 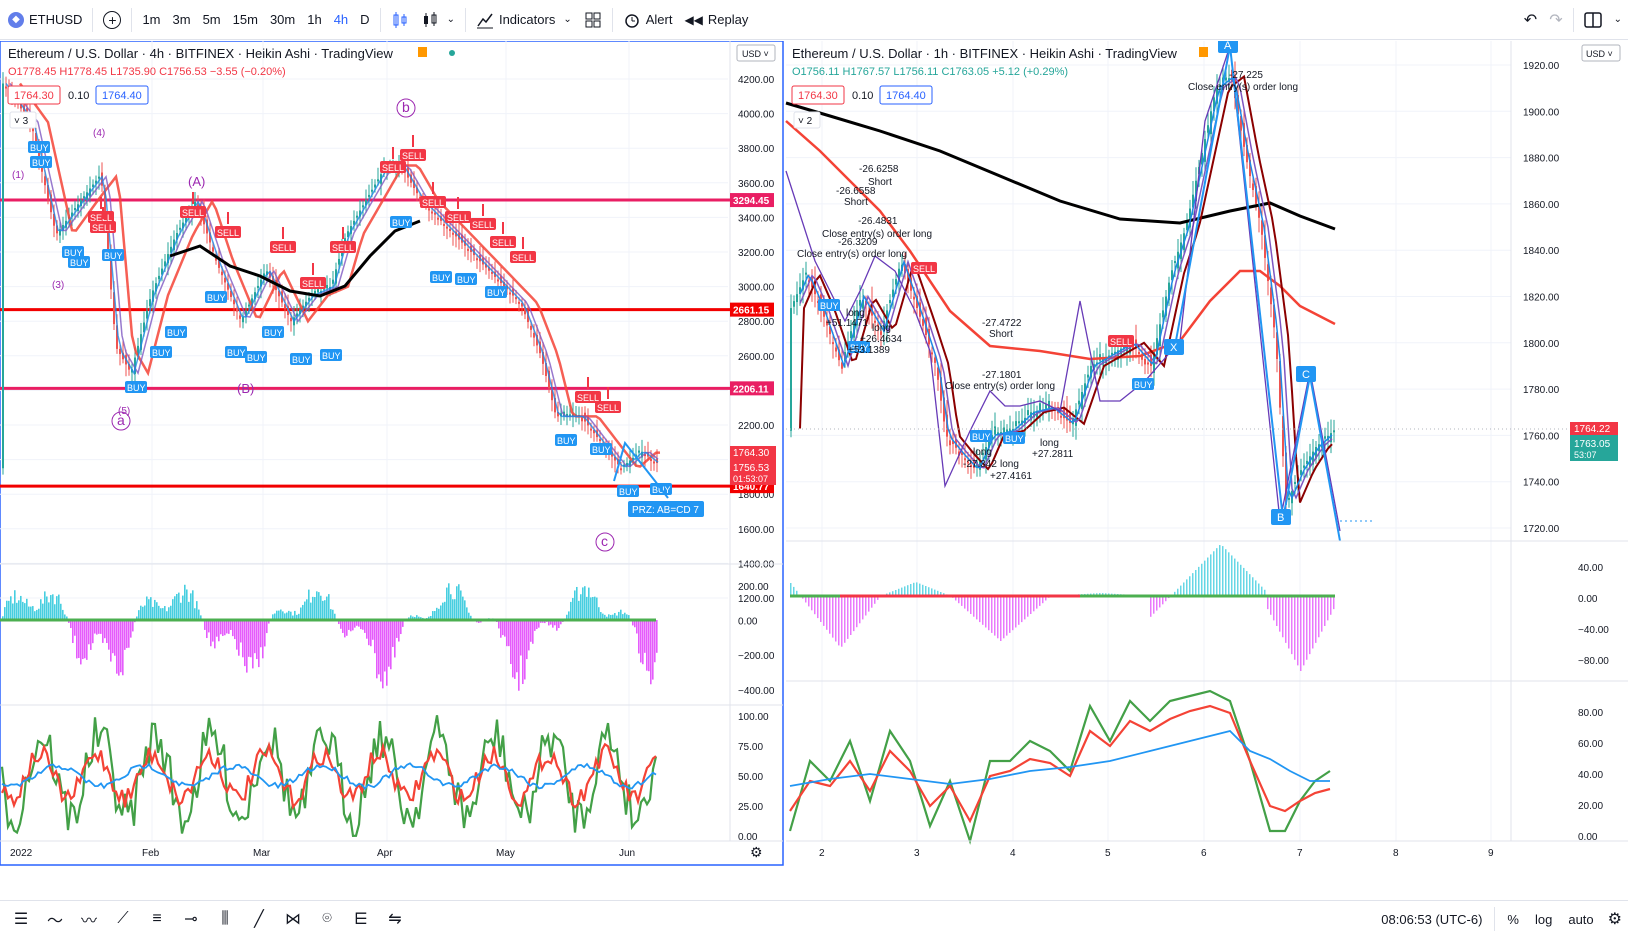 I want to click on settings-button: ⚙, so click(x=1615, y=919).